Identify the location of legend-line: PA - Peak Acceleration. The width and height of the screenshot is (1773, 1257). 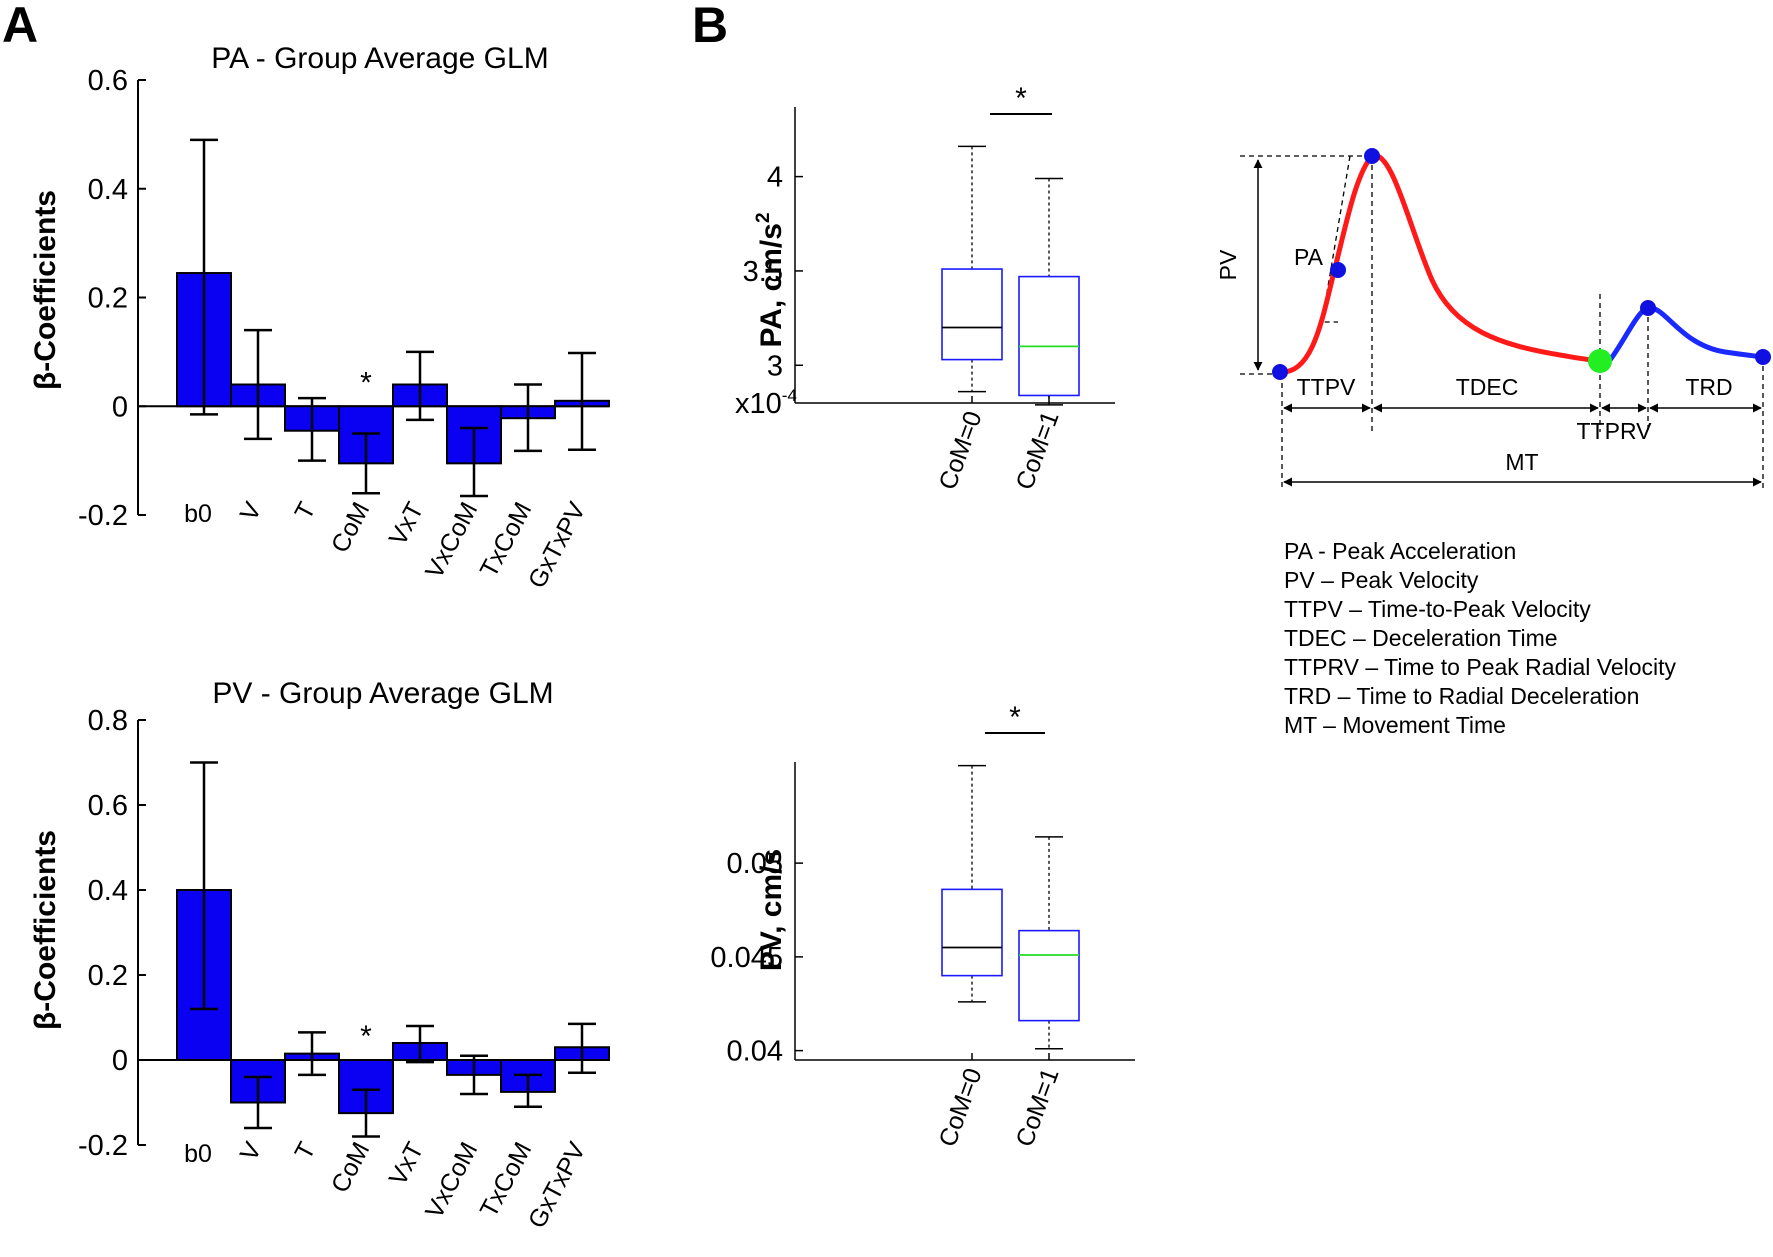
(1400, 551).